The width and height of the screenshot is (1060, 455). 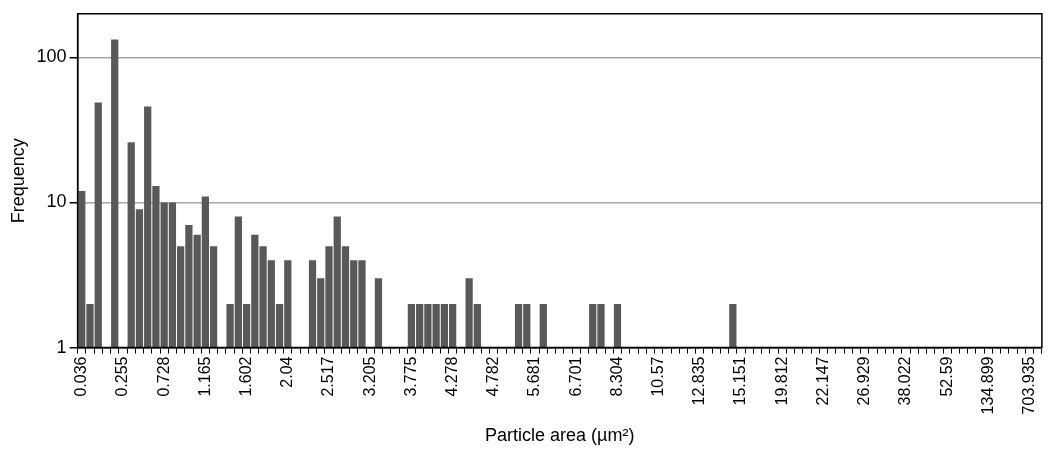 What do you see at coordinates (560, 435) in the screenshot?
I see `x-axis-title: Particle area (µm²)` at bounding box center [560, 435].